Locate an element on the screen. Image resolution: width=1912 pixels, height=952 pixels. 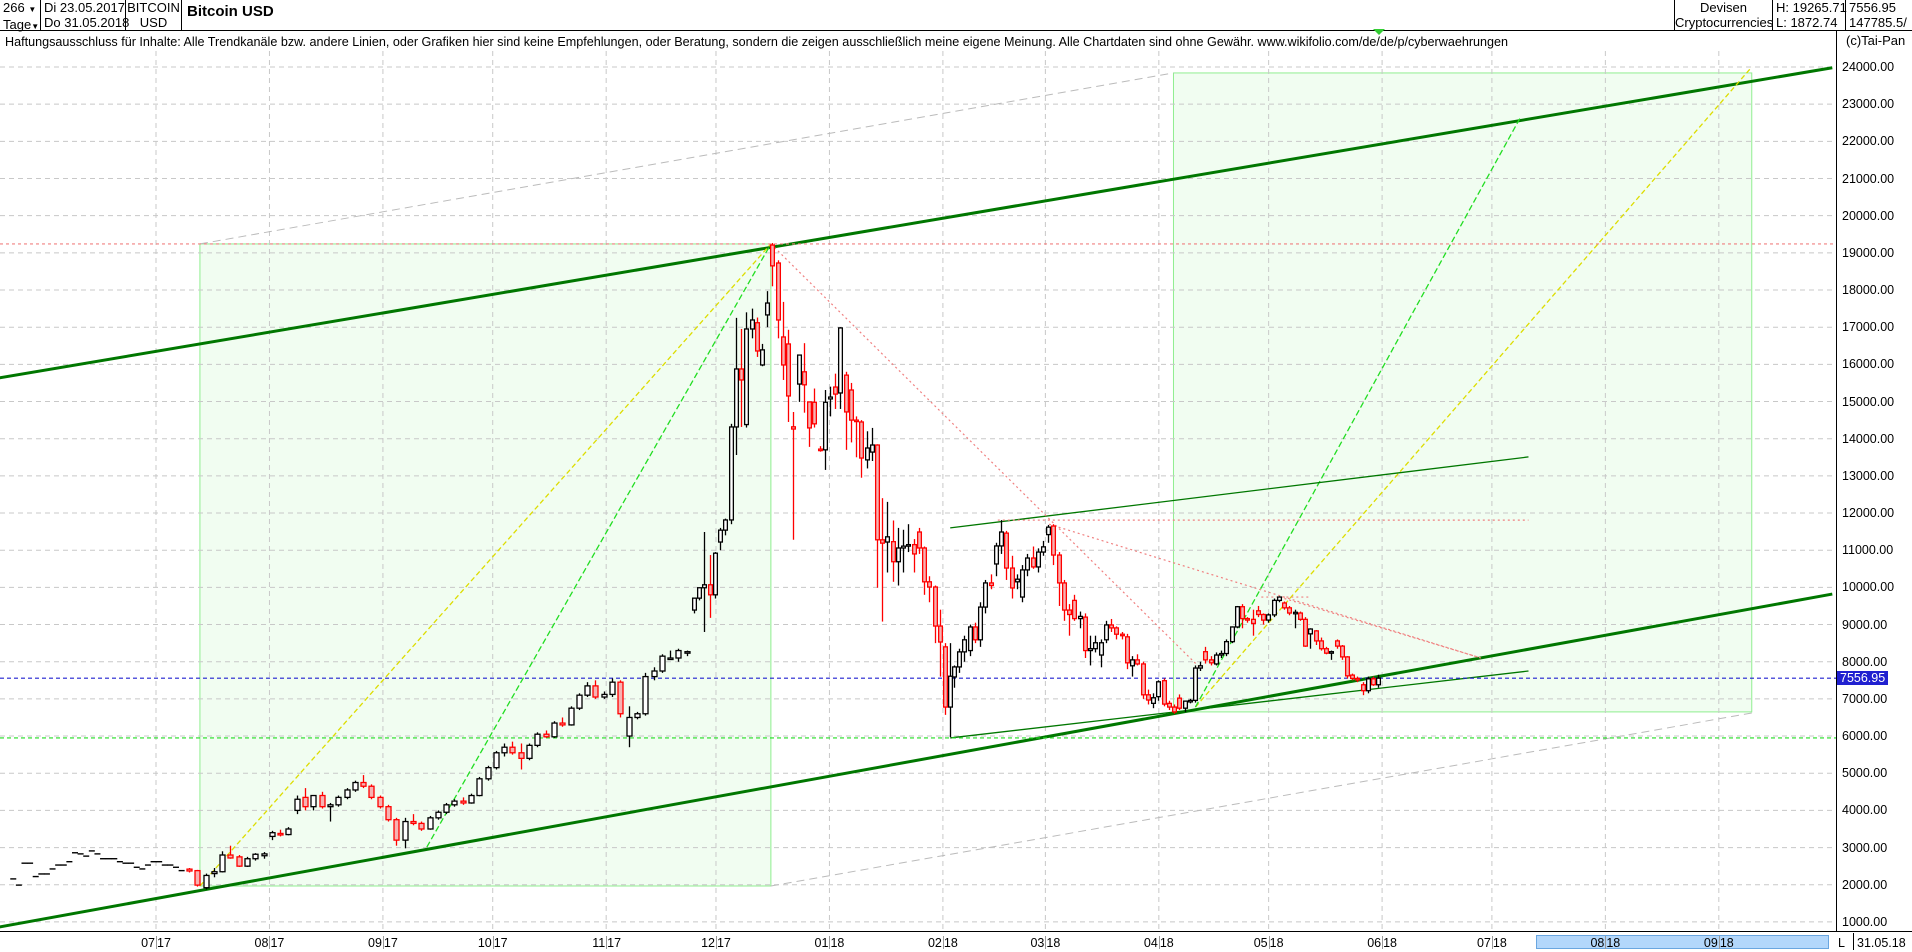
price-tick-label: 16000.00 is located at coordinates (1868, 364).